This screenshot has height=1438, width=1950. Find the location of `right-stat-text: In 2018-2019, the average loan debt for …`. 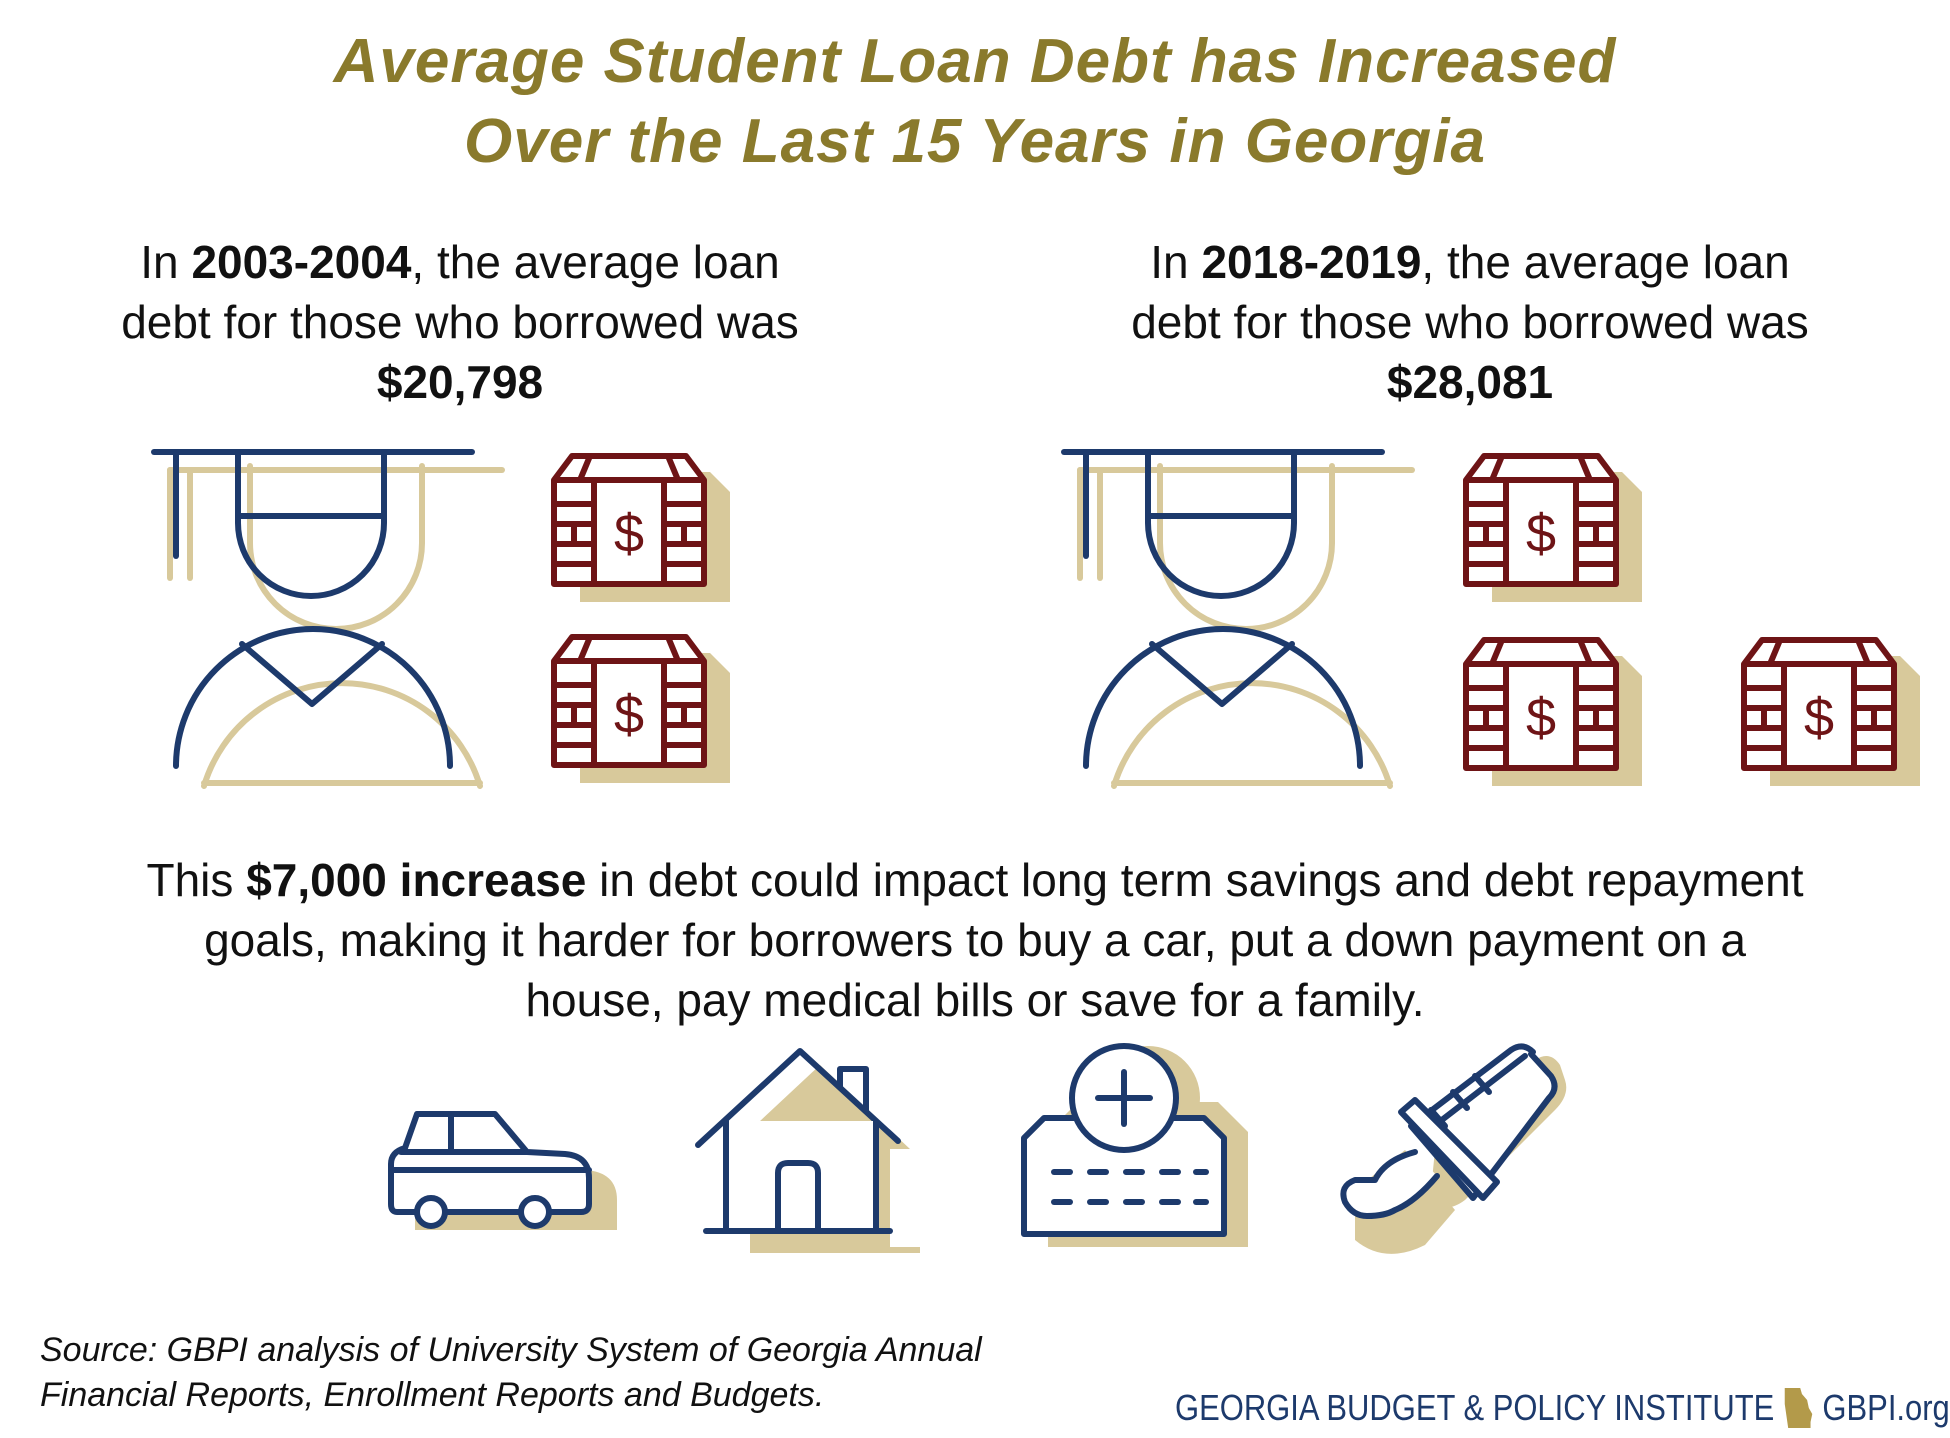

right-stat-text: In 2018-2019, the average loan debt for … is located at coordinates (1470, 322).